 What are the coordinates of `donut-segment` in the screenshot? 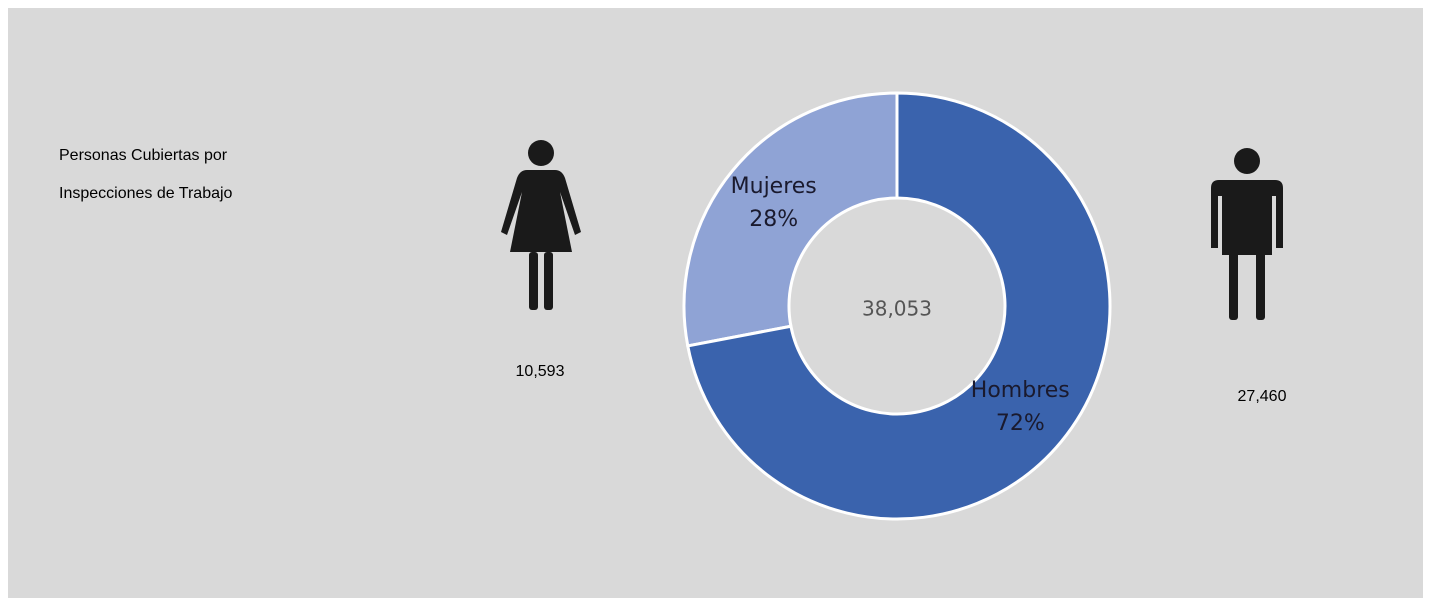 It's located at (790, 219).